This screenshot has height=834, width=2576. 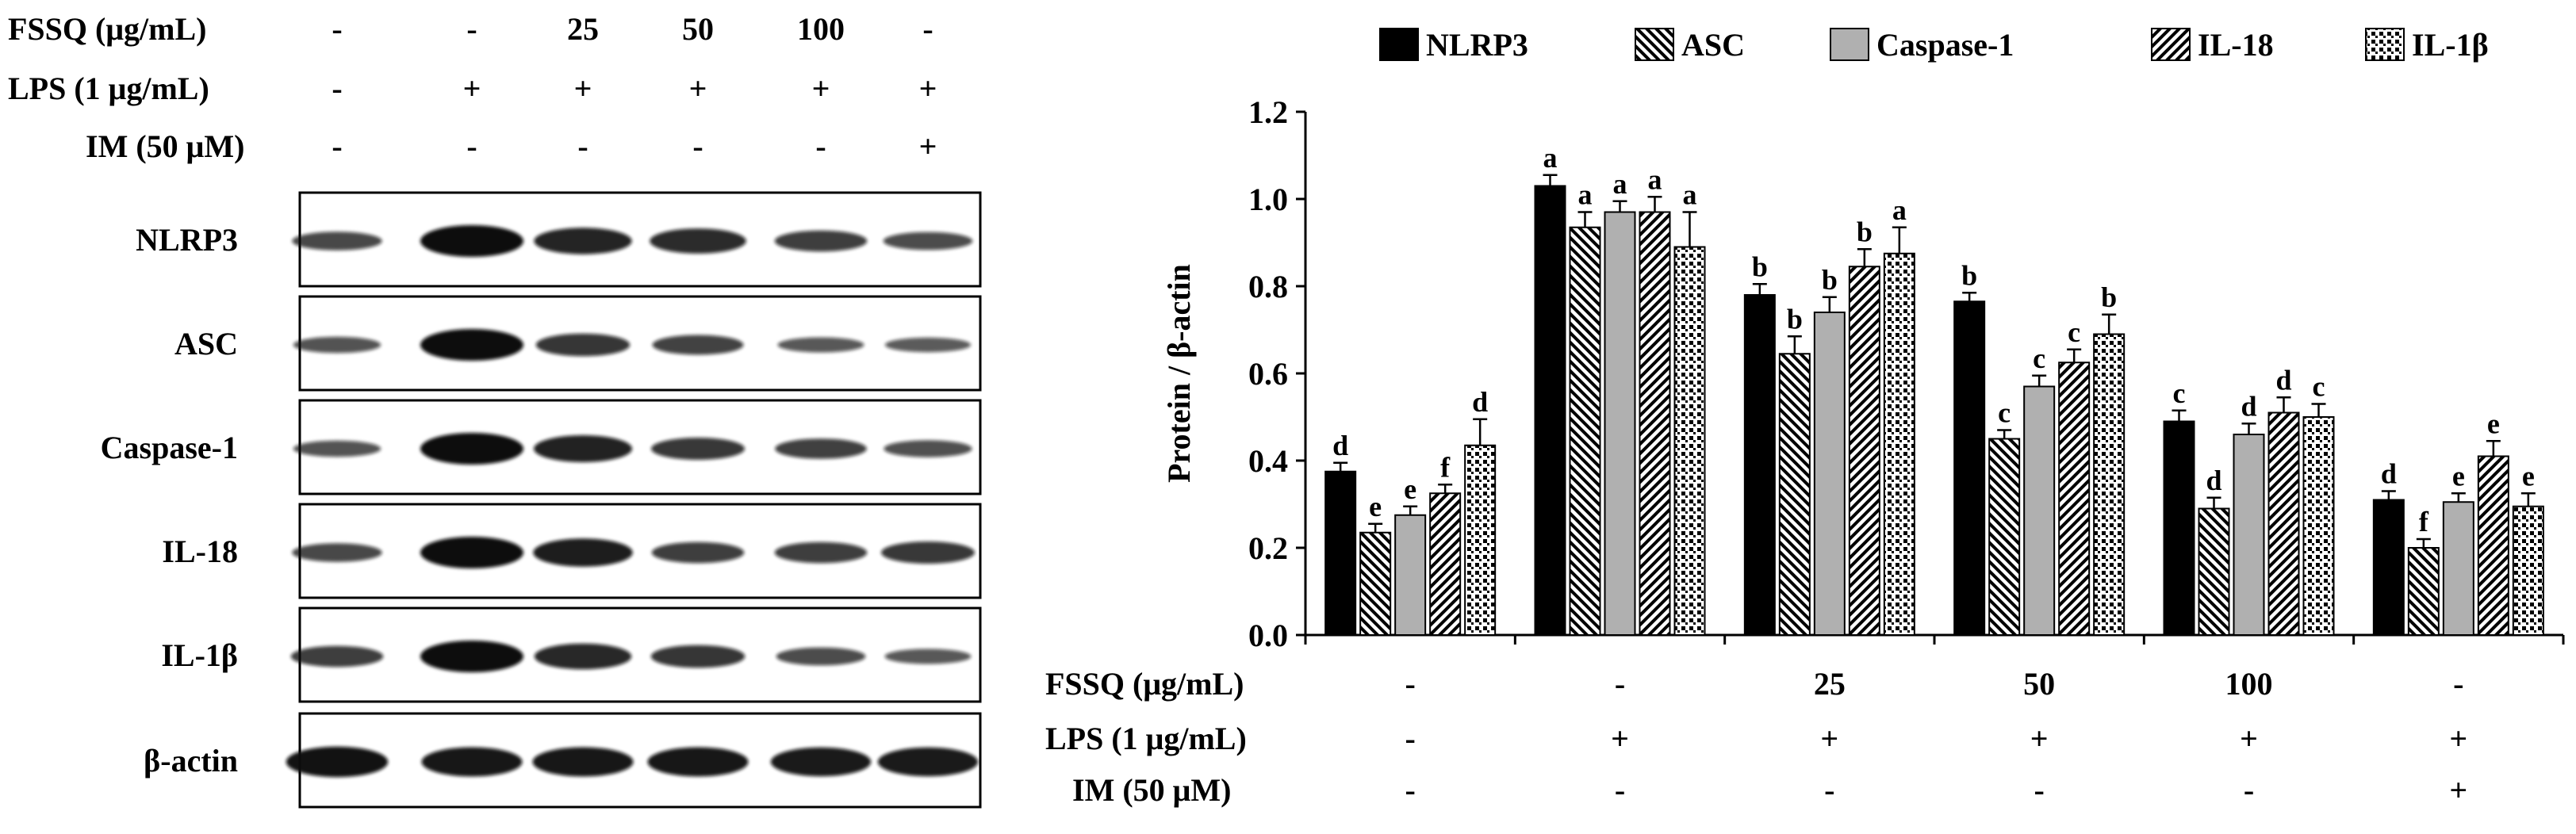 What do you see at coordinates (698, 146) in the screenshot?
I see `blot-treatment-value-im-50-m-lane-4: -` at bounding box center [698, 146].